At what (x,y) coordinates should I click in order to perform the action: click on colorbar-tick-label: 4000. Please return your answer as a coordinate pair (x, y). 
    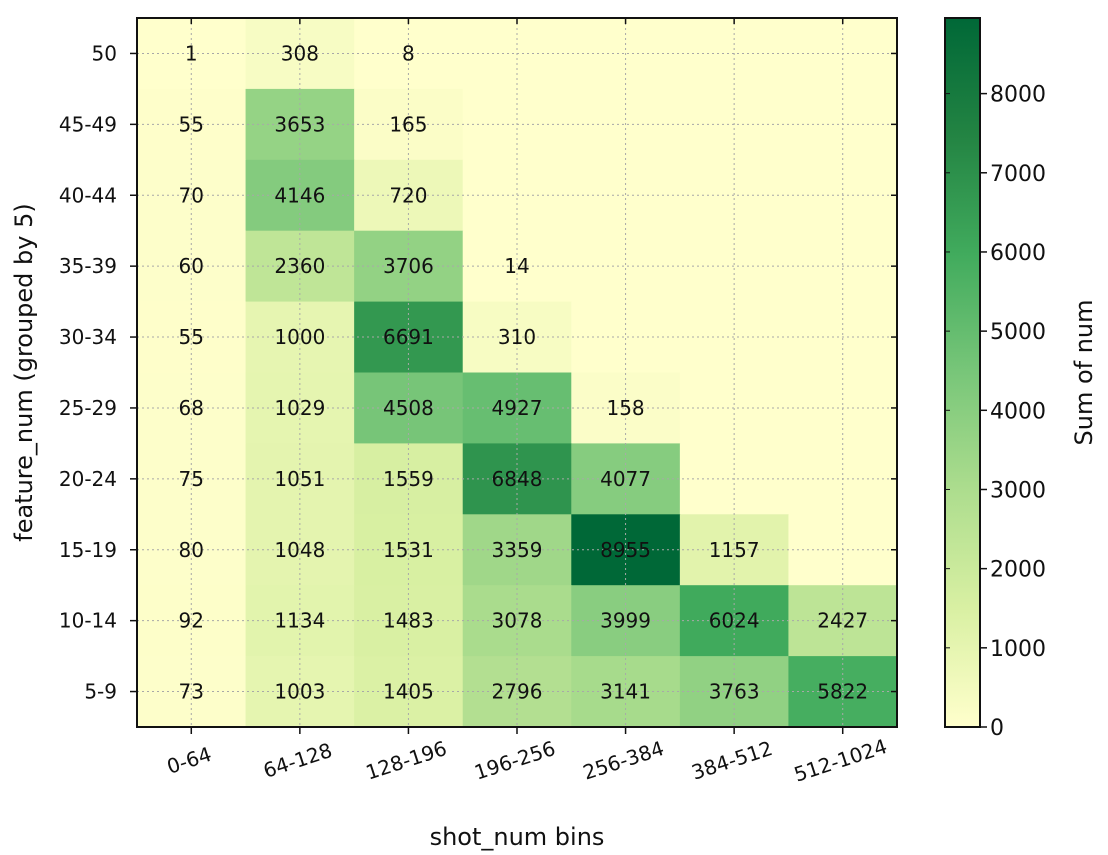
    Looking at the image, I should click on (1018, 411).